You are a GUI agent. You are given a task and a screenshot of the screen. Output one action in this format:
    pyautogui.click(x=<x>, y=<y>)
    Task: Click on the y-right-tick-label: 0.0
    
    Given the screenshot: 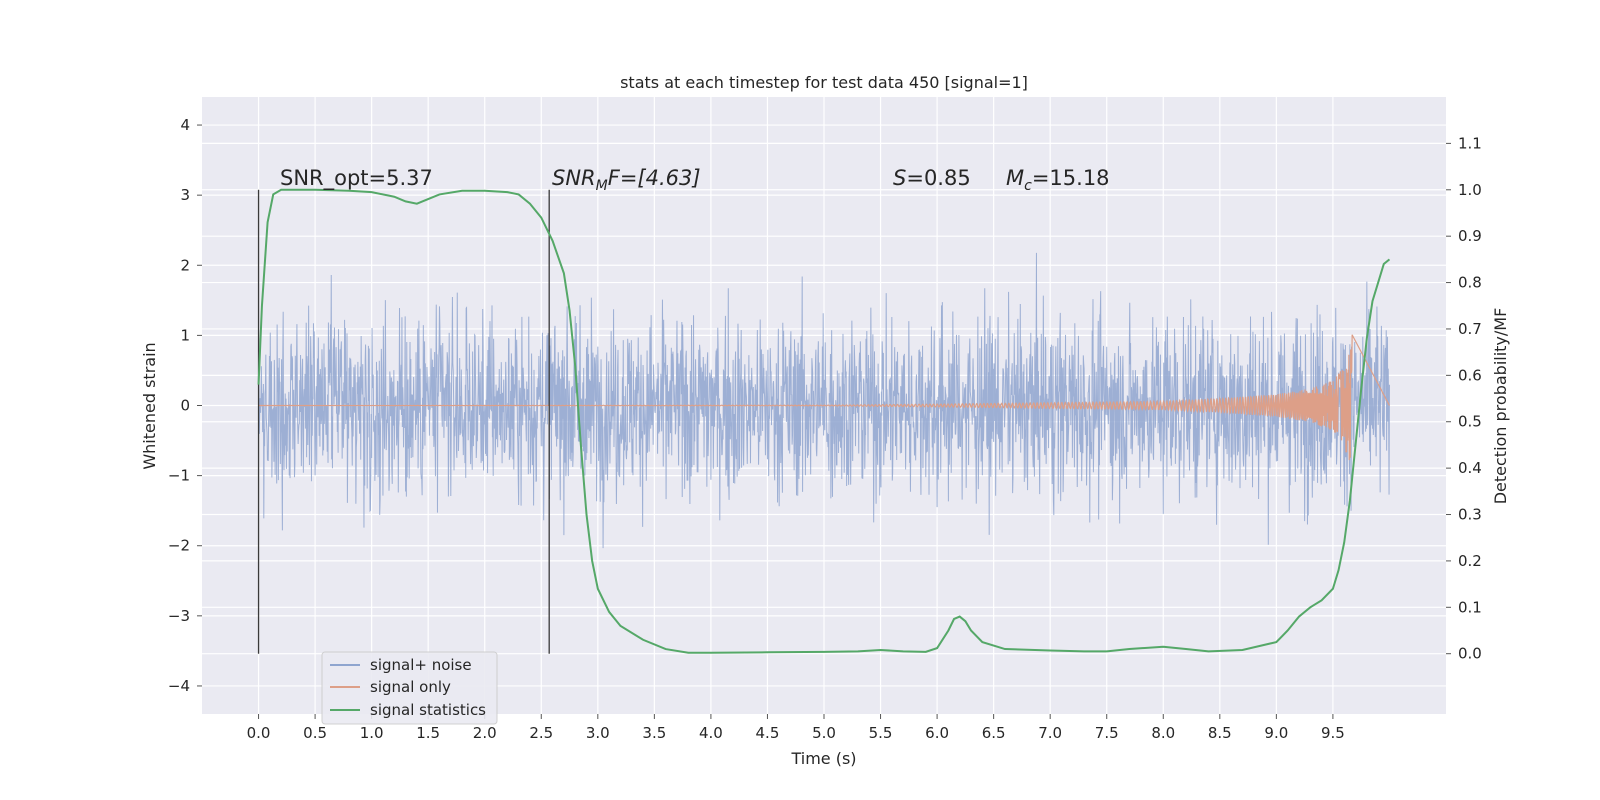 What is the action you would take?
    pyautogui.click(x=1470, y=654)
    